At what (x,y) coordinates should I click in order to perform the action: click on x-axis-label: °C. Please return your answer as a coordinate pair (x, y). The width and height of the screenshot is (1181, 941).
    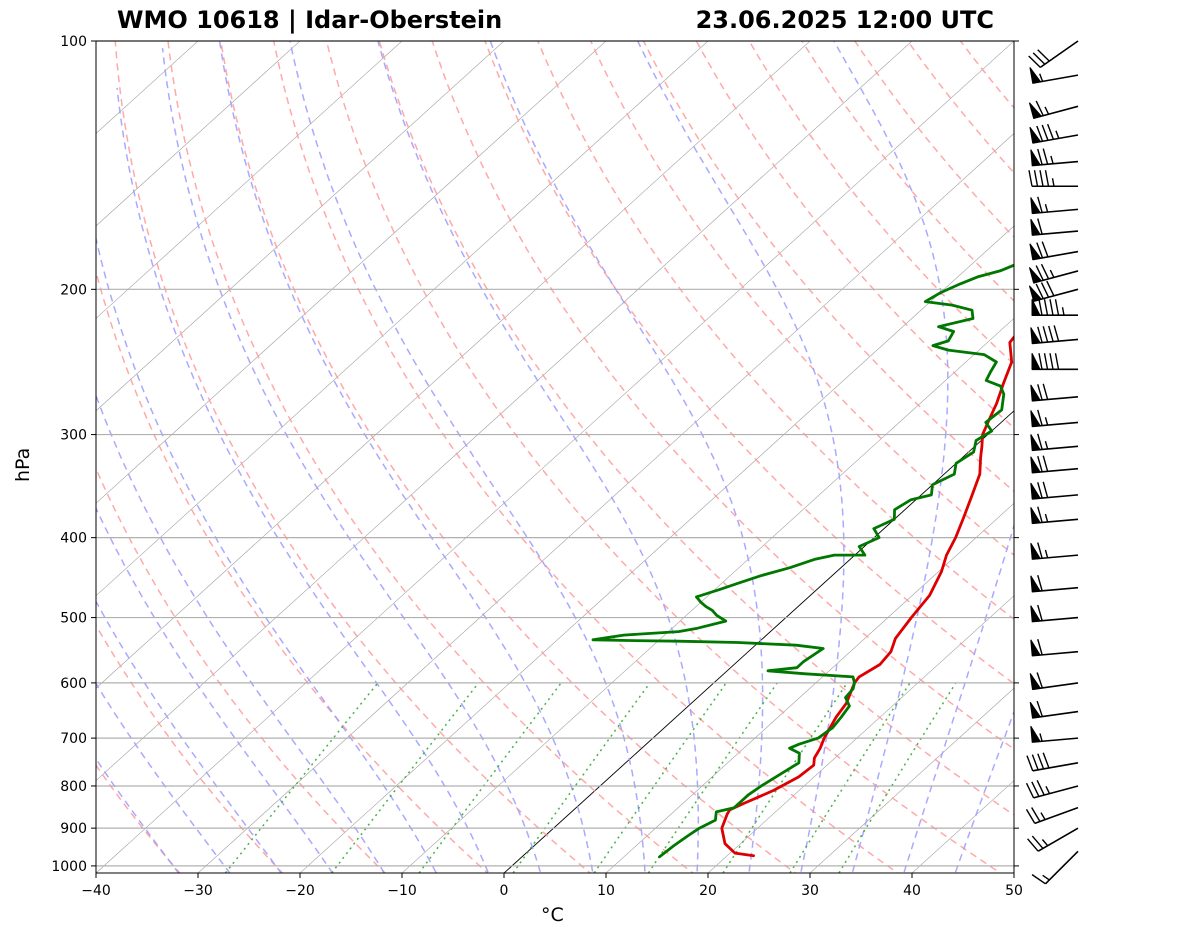
    Looking at the image, I should click on (552, 915).